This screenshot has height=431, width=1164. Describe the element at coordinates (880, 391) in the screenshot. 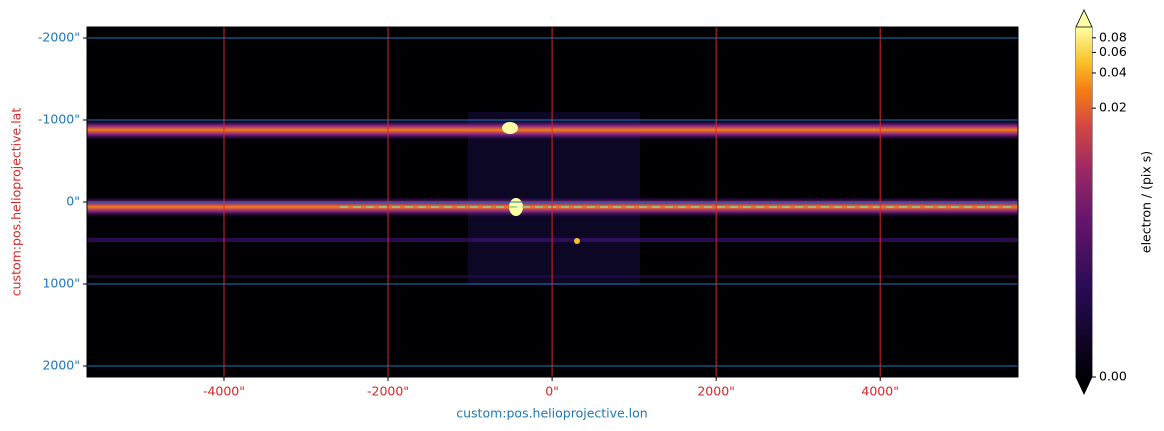

I see `x-tick-label: 4000"` at that location.